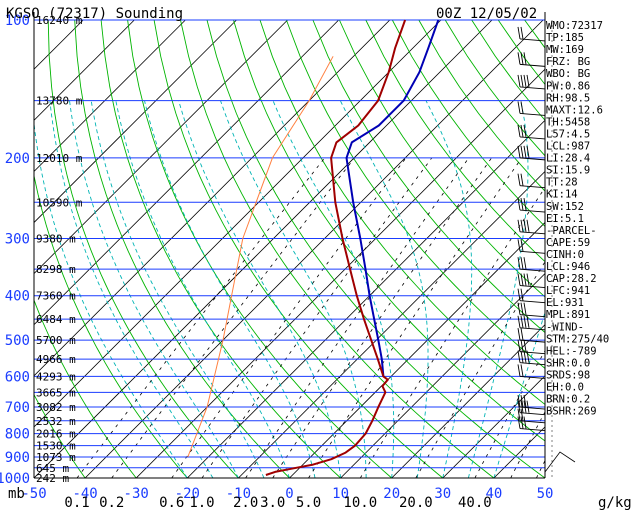 This screenshot has width=640, height=512. What do you see at coordinates (568, 171) in the screenshot?
I see `index-entry: SI:15.9` at bounding box center [568, 171].